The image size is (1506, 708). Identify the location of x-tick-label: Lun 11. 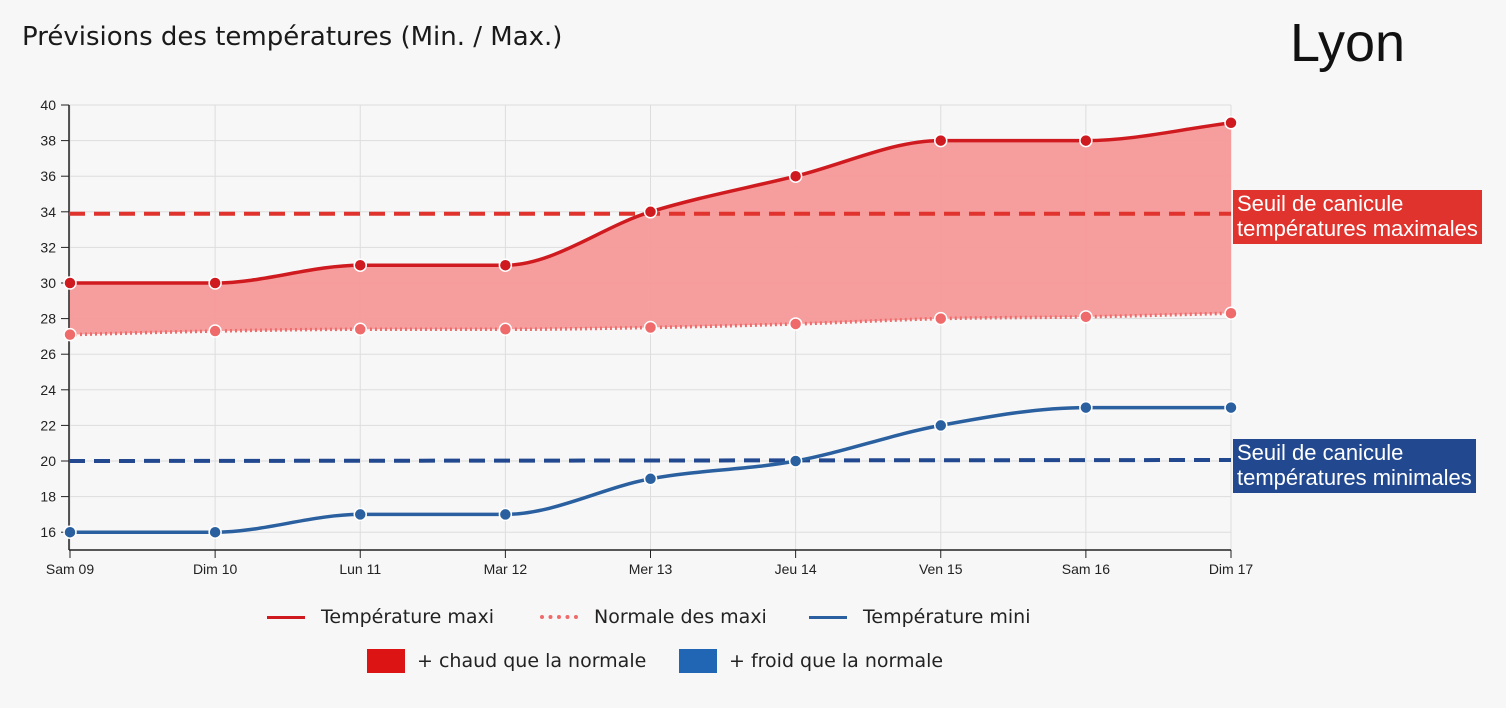
(360, 569).